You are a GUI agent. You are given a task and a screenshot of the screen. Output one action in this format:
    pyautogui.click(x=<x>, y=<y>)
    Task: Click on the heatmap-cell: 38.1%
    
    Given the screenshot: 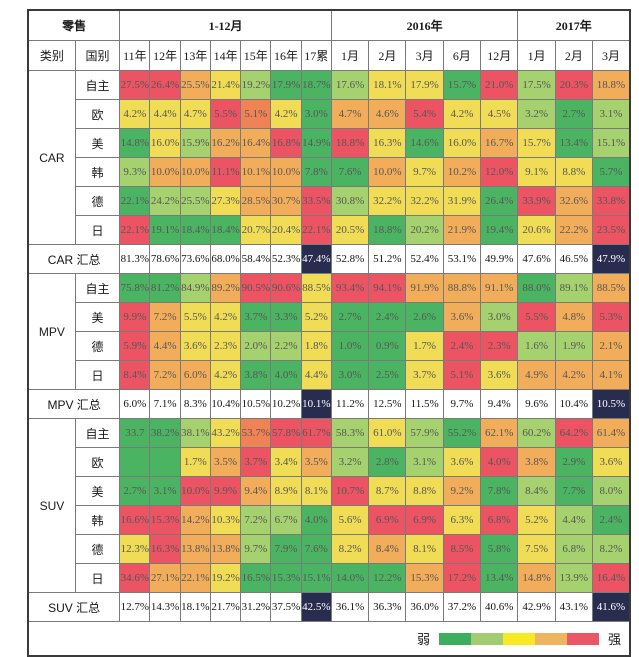 What is the action you would take?
    pyautogui.click(x=195, y=433)
    